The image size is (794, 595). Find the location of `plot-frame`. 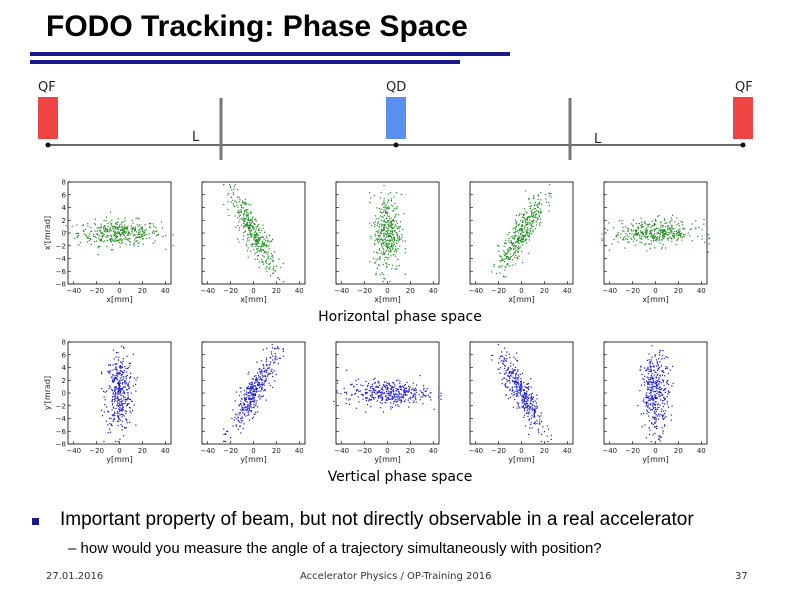

plot-frame is located at coordinates (253, 393).